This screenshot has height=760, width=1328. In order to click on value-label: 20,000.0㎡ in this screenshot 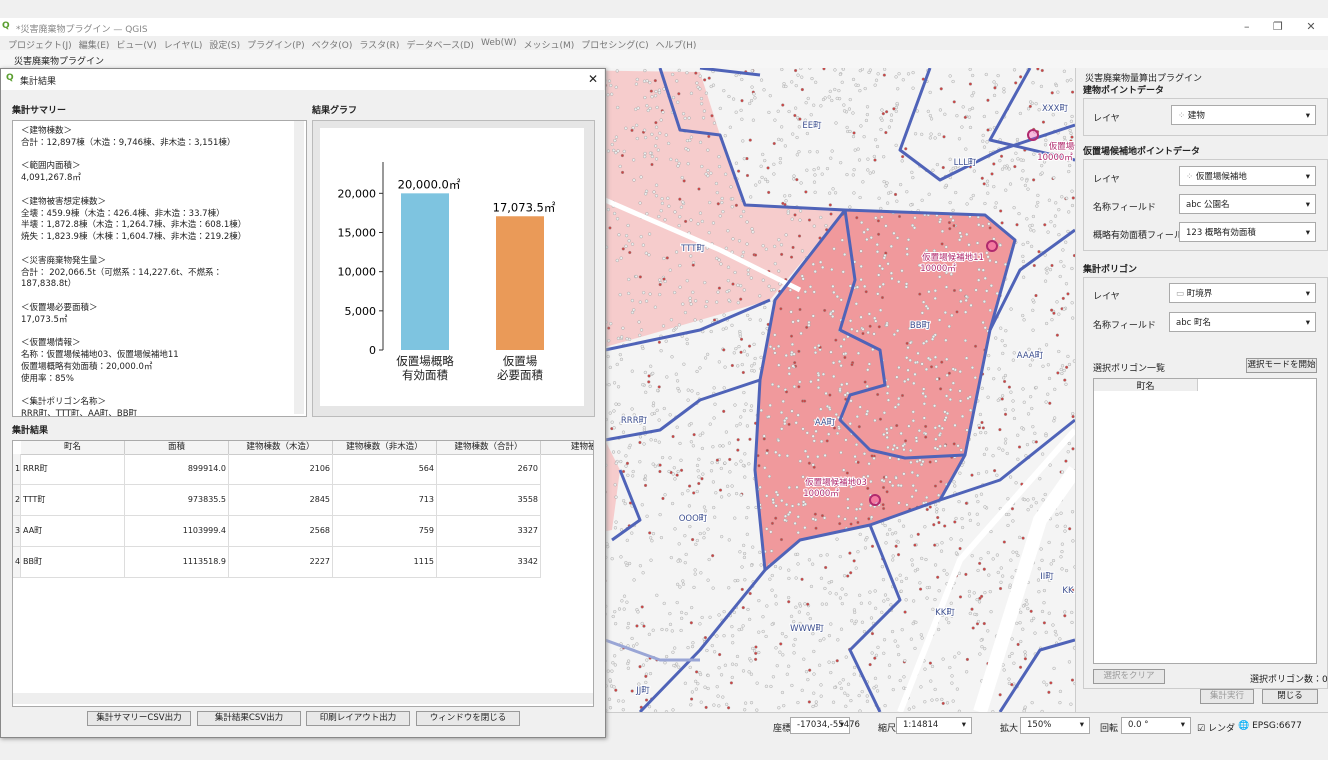, I will do `click(429, 184)`.